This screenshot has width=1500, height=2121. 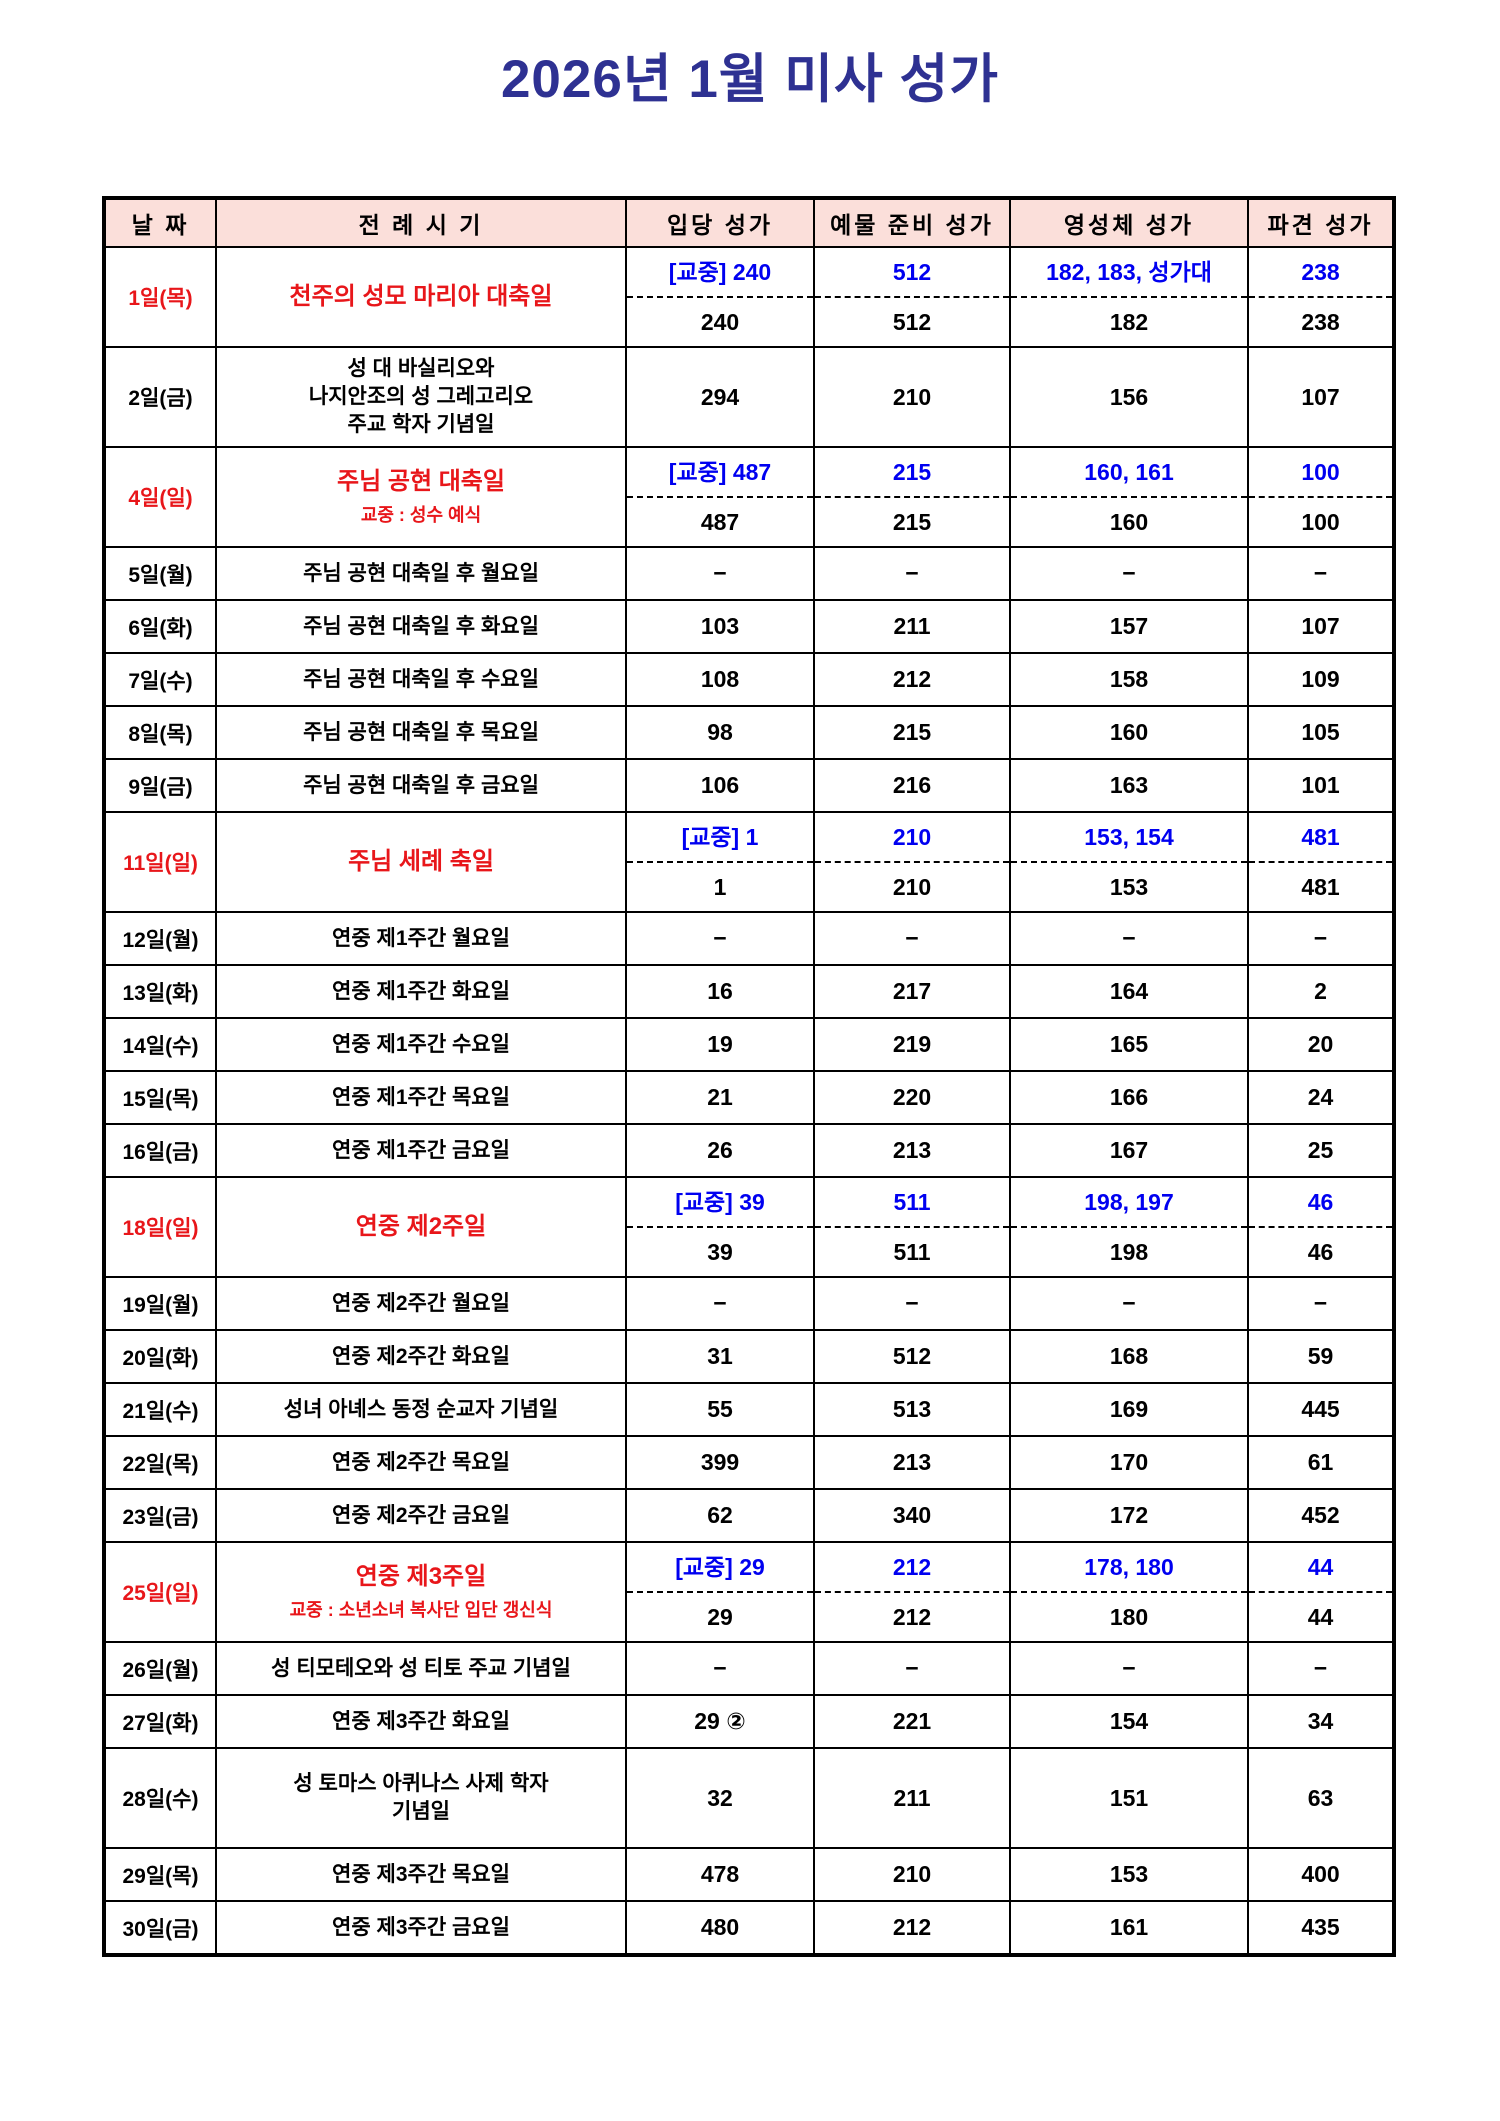 I want to click on cell-offertory-hymn: 211, so click(x=912, y=1798).